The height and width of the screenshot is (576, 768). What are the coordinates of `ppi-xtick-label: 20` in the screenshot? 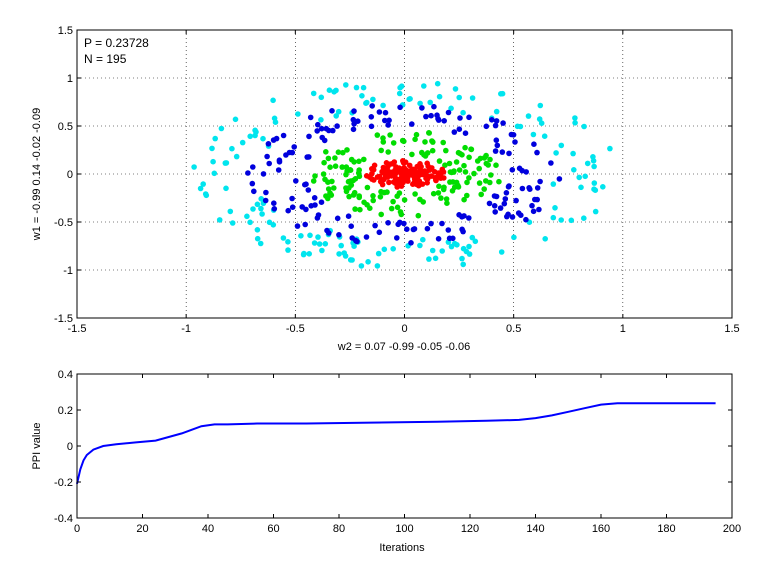 It's located at (142, 529).